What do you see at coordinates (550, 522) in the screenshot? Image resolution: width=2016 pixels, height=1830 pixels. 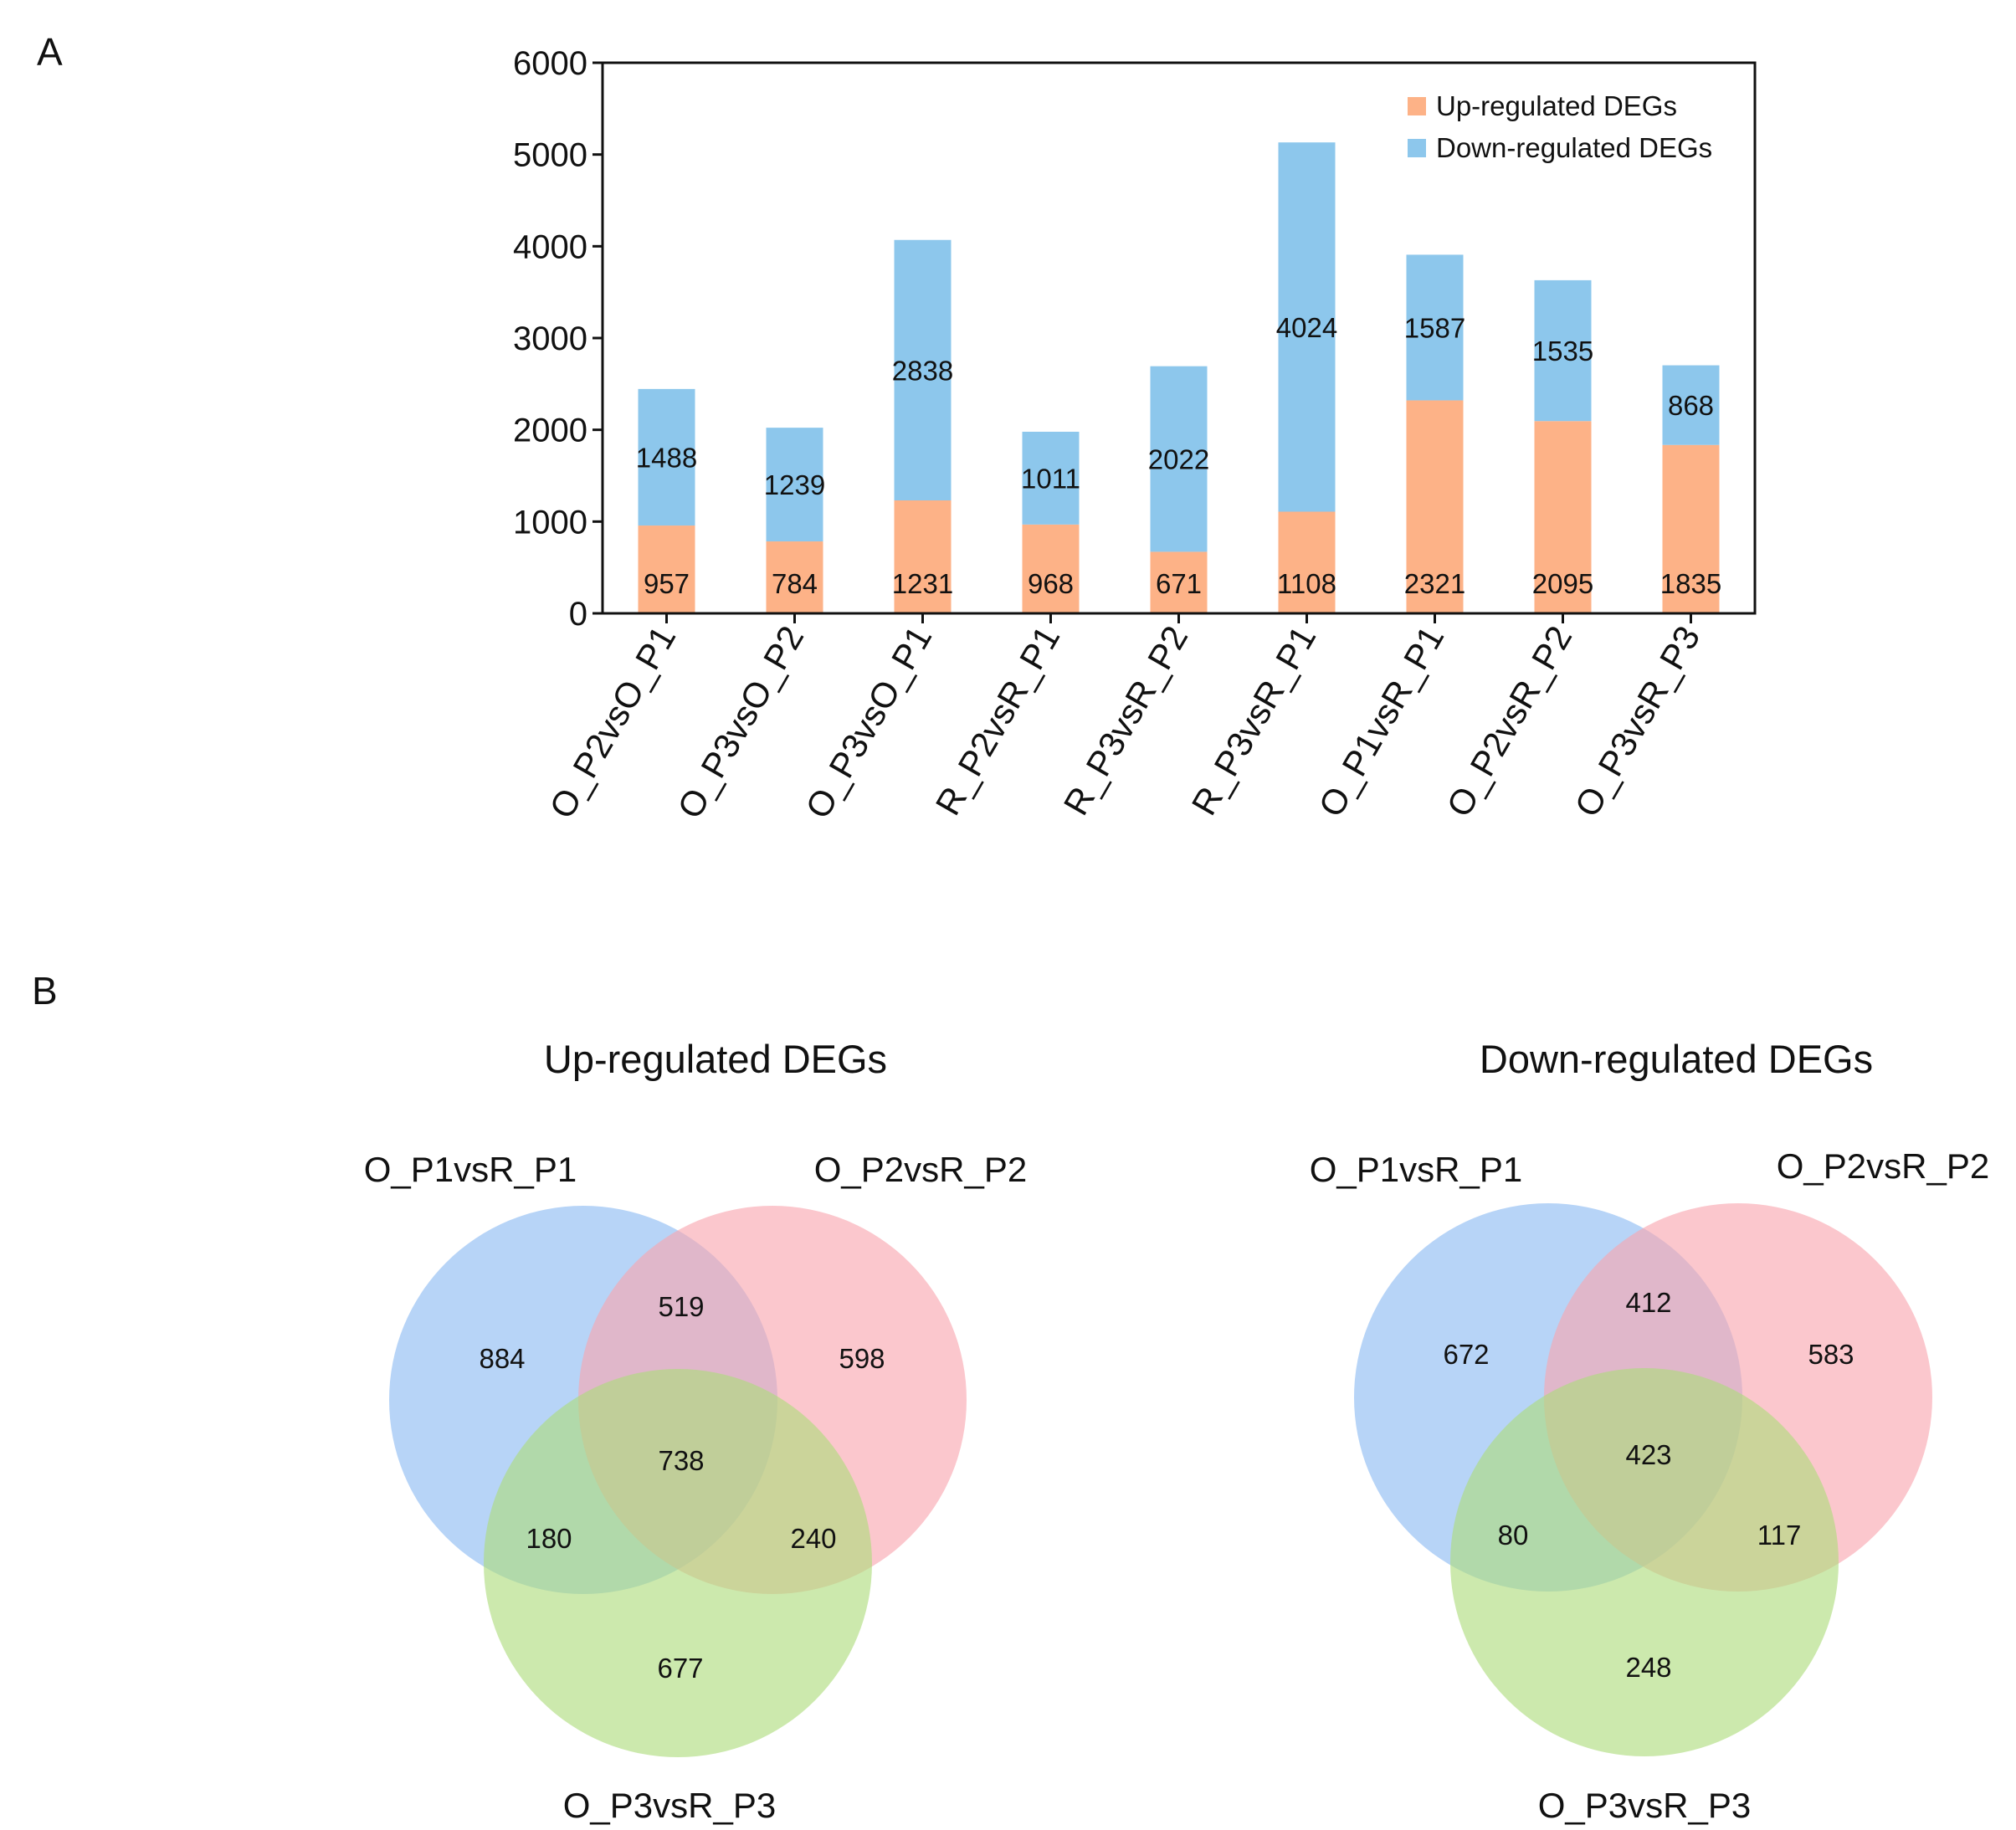 I see `y-tick-label: 1000` at bounding box center [550, 522].